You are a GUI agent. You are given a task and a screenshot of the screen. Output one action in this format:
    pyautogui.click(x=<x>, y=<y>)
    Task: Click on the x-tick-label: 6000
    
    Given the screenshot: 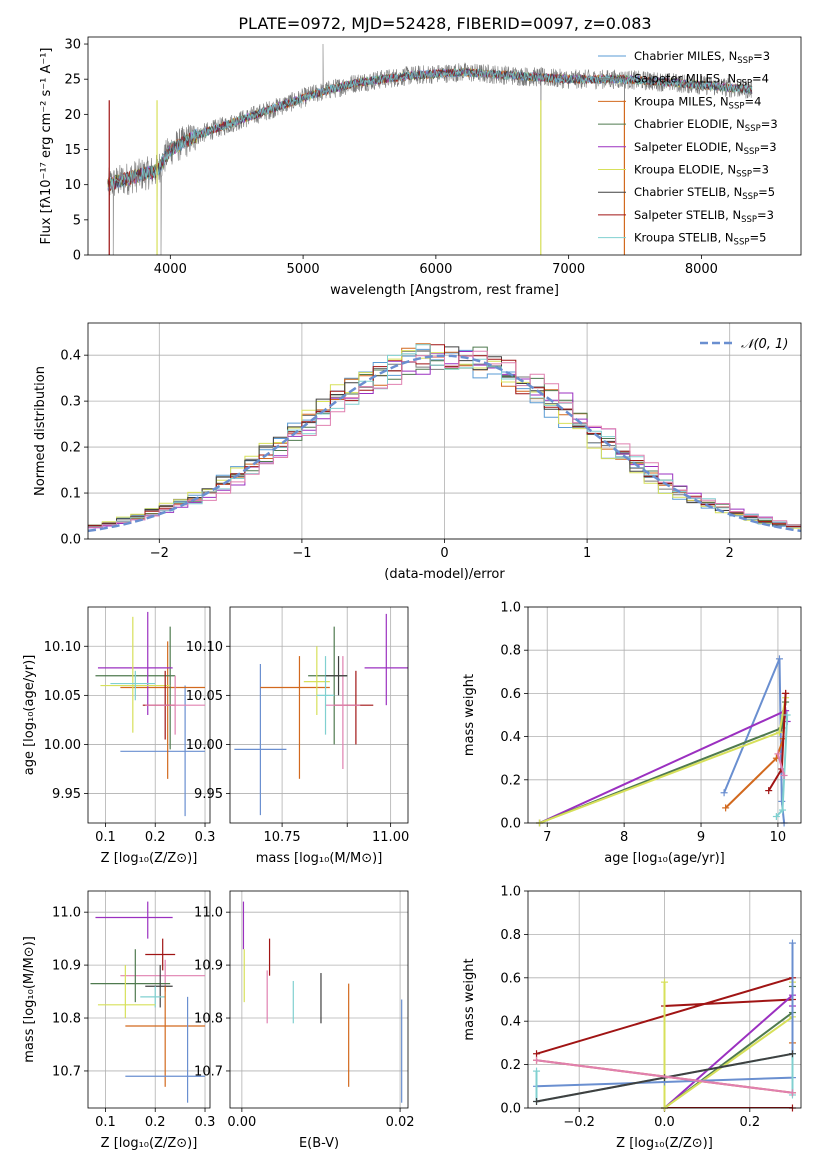 What is the action you would take?
    pyautogui.click(x=435, y=269)
    